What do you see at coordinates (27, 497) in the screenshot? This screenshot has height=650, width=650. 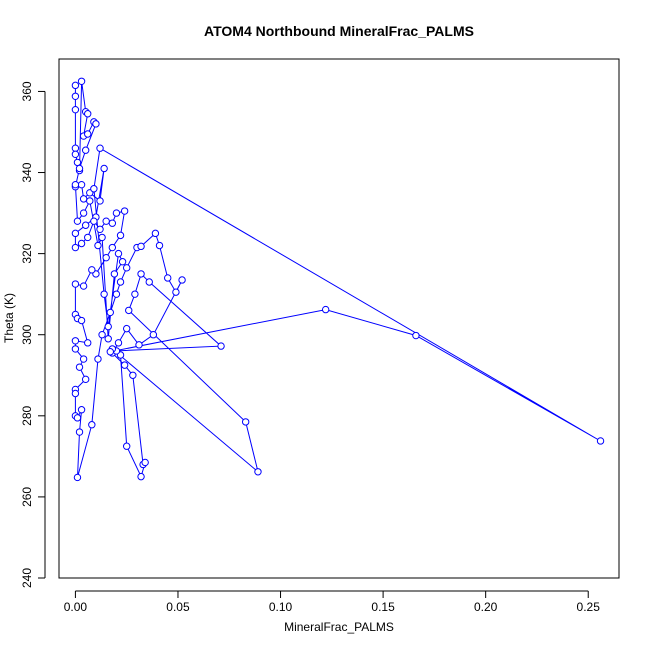 I see `y-tick-label: 260` at bounding box center [27, 497].